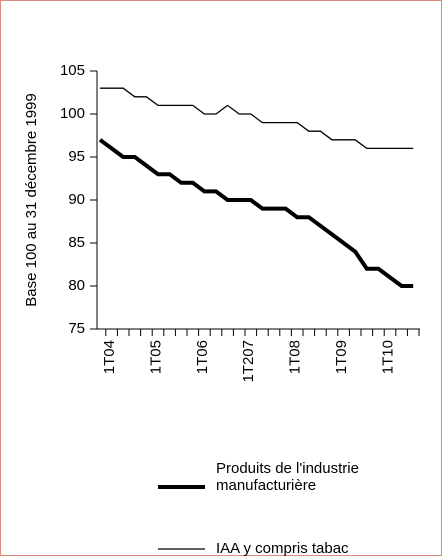 Image resolution: width=442 pixels, height=556 pixels. What do you see at coordinates (72, 70) in the screenshot?
I see `y-tick-label: 105` at bounding box center [72, 70].